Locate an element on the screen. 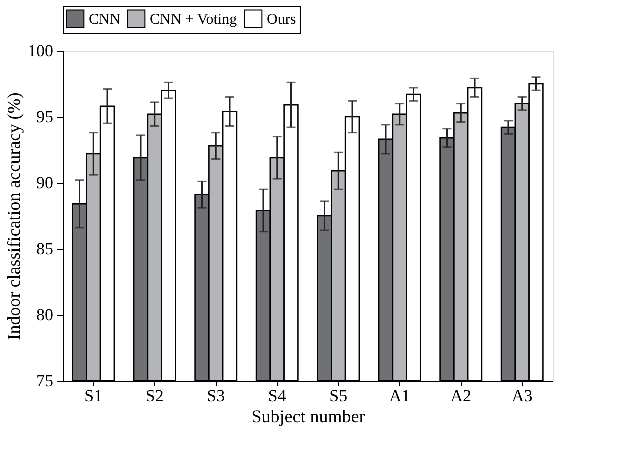 The width and height of the screenshot is (620, 460). x-tick-label: S2 is located at coordinates (155, 396).